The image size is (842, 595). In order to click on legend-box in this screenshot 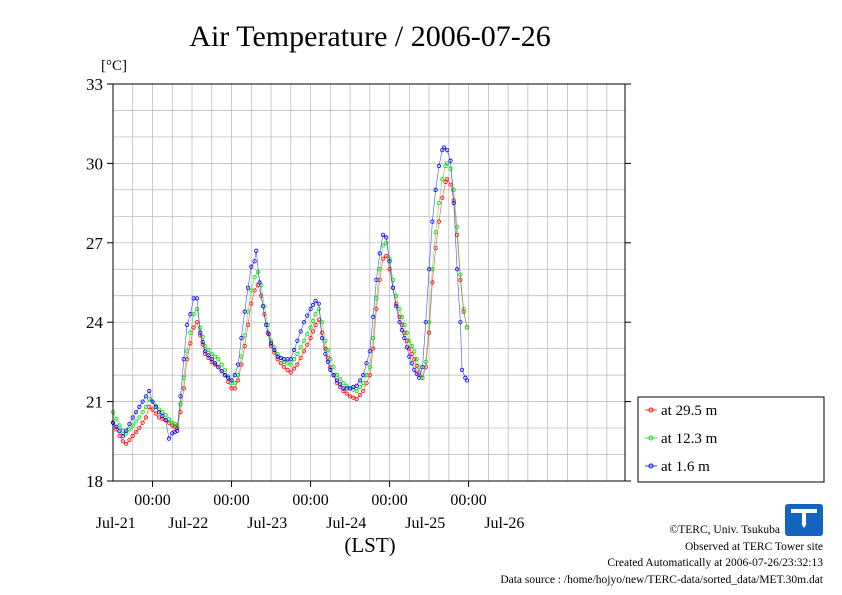, I will do `click(731, 439)`.